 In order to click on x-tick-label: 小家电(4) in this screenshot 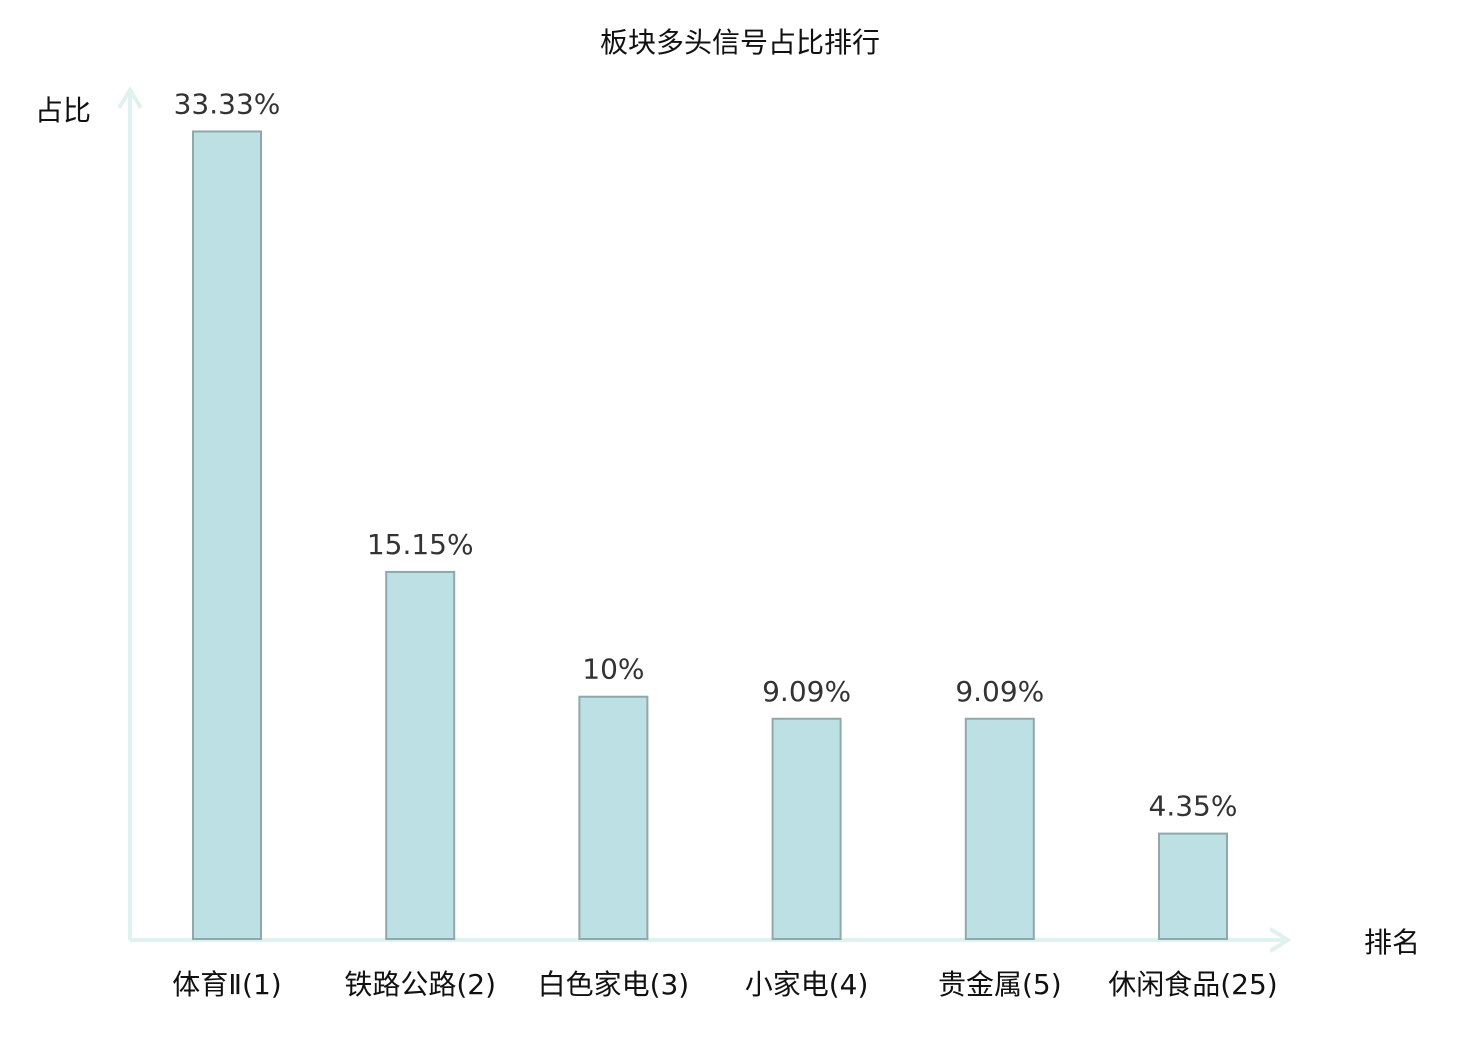, I will do `click(807, 984)`.